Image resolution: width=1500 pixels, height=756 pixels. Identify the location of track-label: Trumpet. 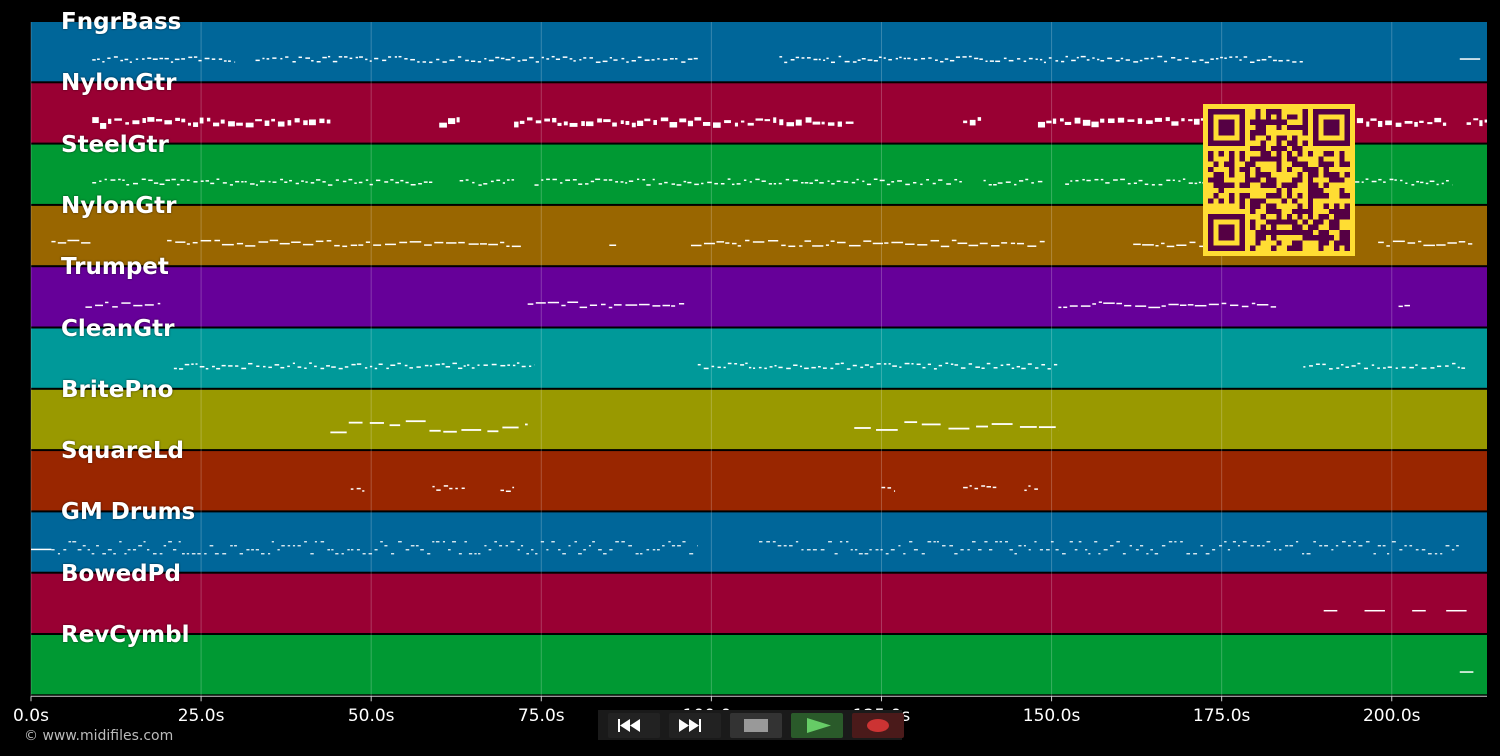
(115, 267).